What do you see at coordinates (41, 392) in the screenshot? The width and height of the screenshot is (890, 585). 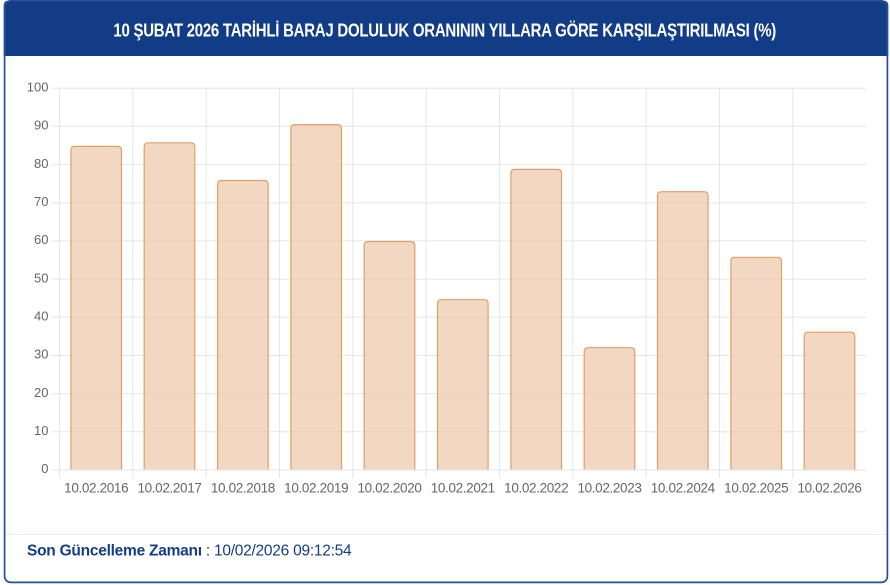 I see `svg-text: 20` at bounding box center [41, 392].